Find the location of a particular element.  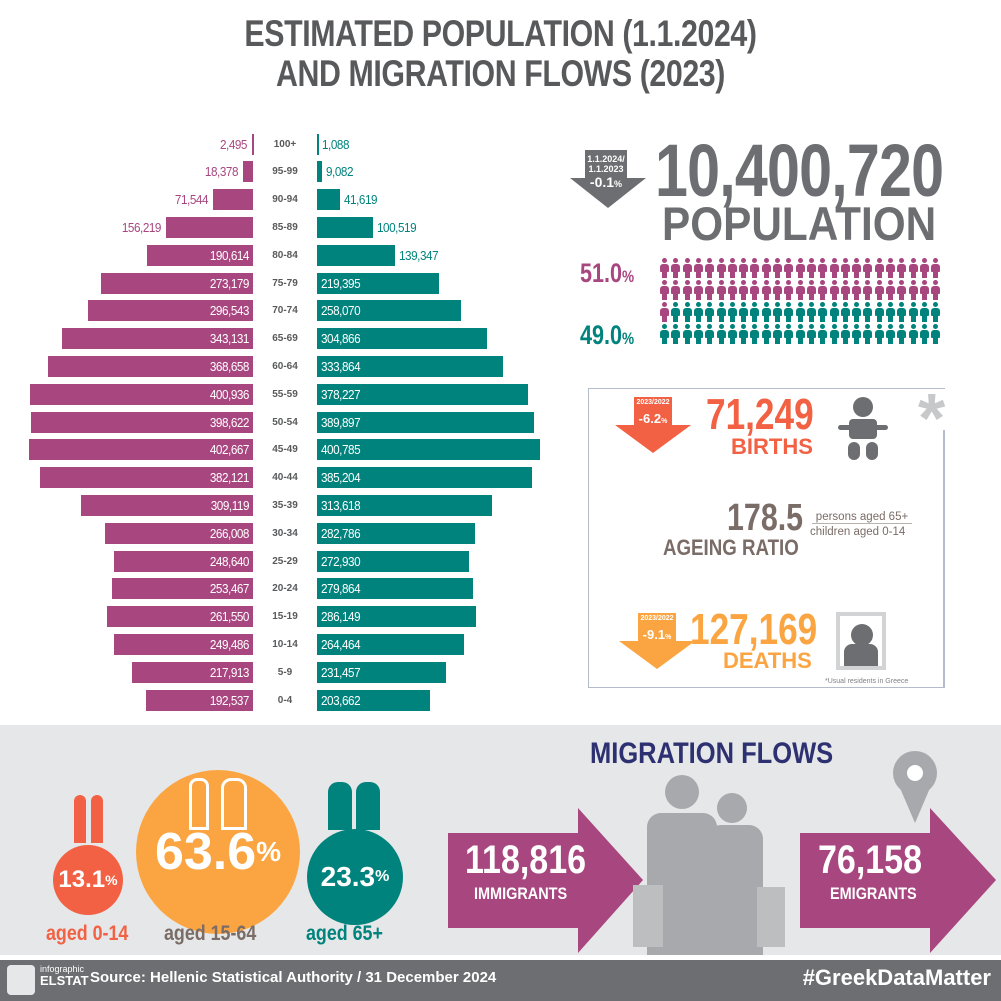

female-value-label: 18,378 is located at coordinates (221, 172).